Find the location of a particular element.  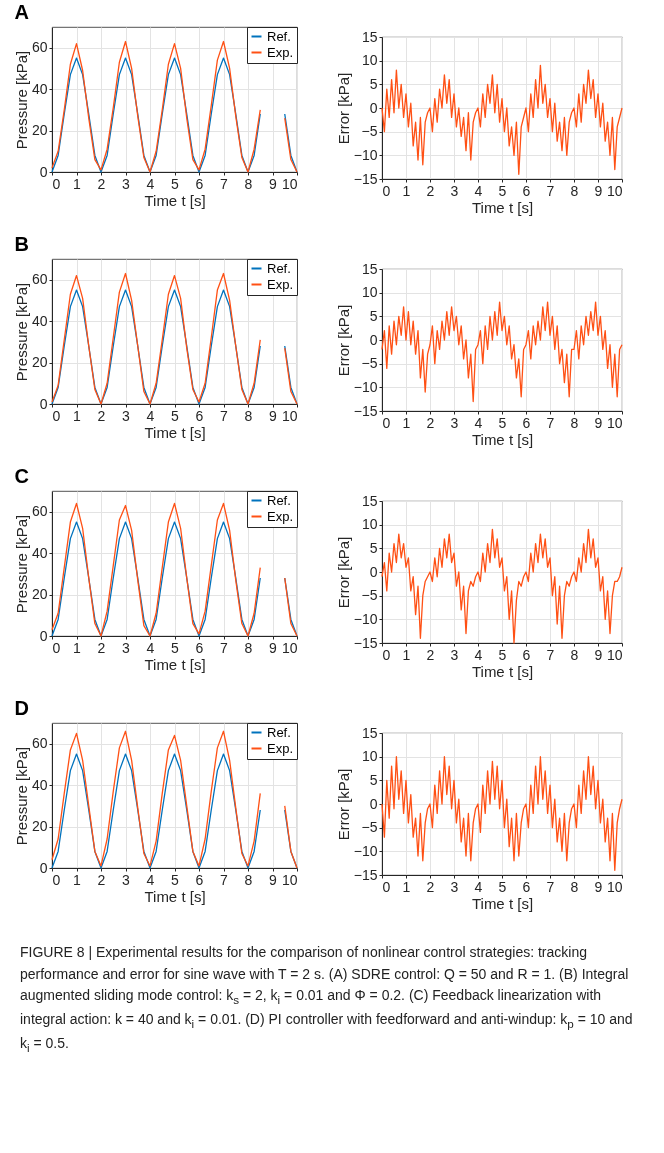

y-tick-label: 15 is located at coordinates (369, 500).